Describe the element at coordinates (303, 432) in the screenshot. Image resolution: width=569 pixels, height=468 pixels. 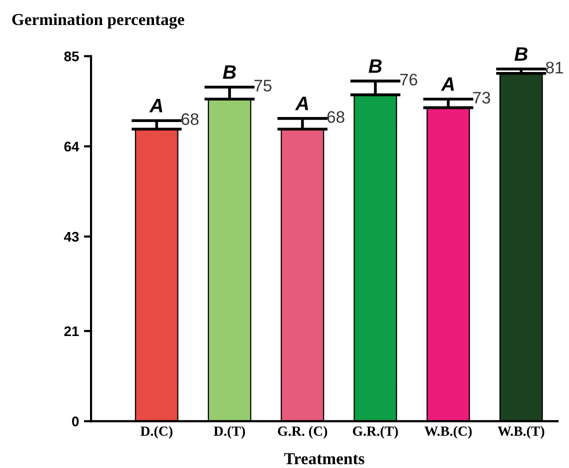
I see `x-tick-label: G.R. (C)` at that location.